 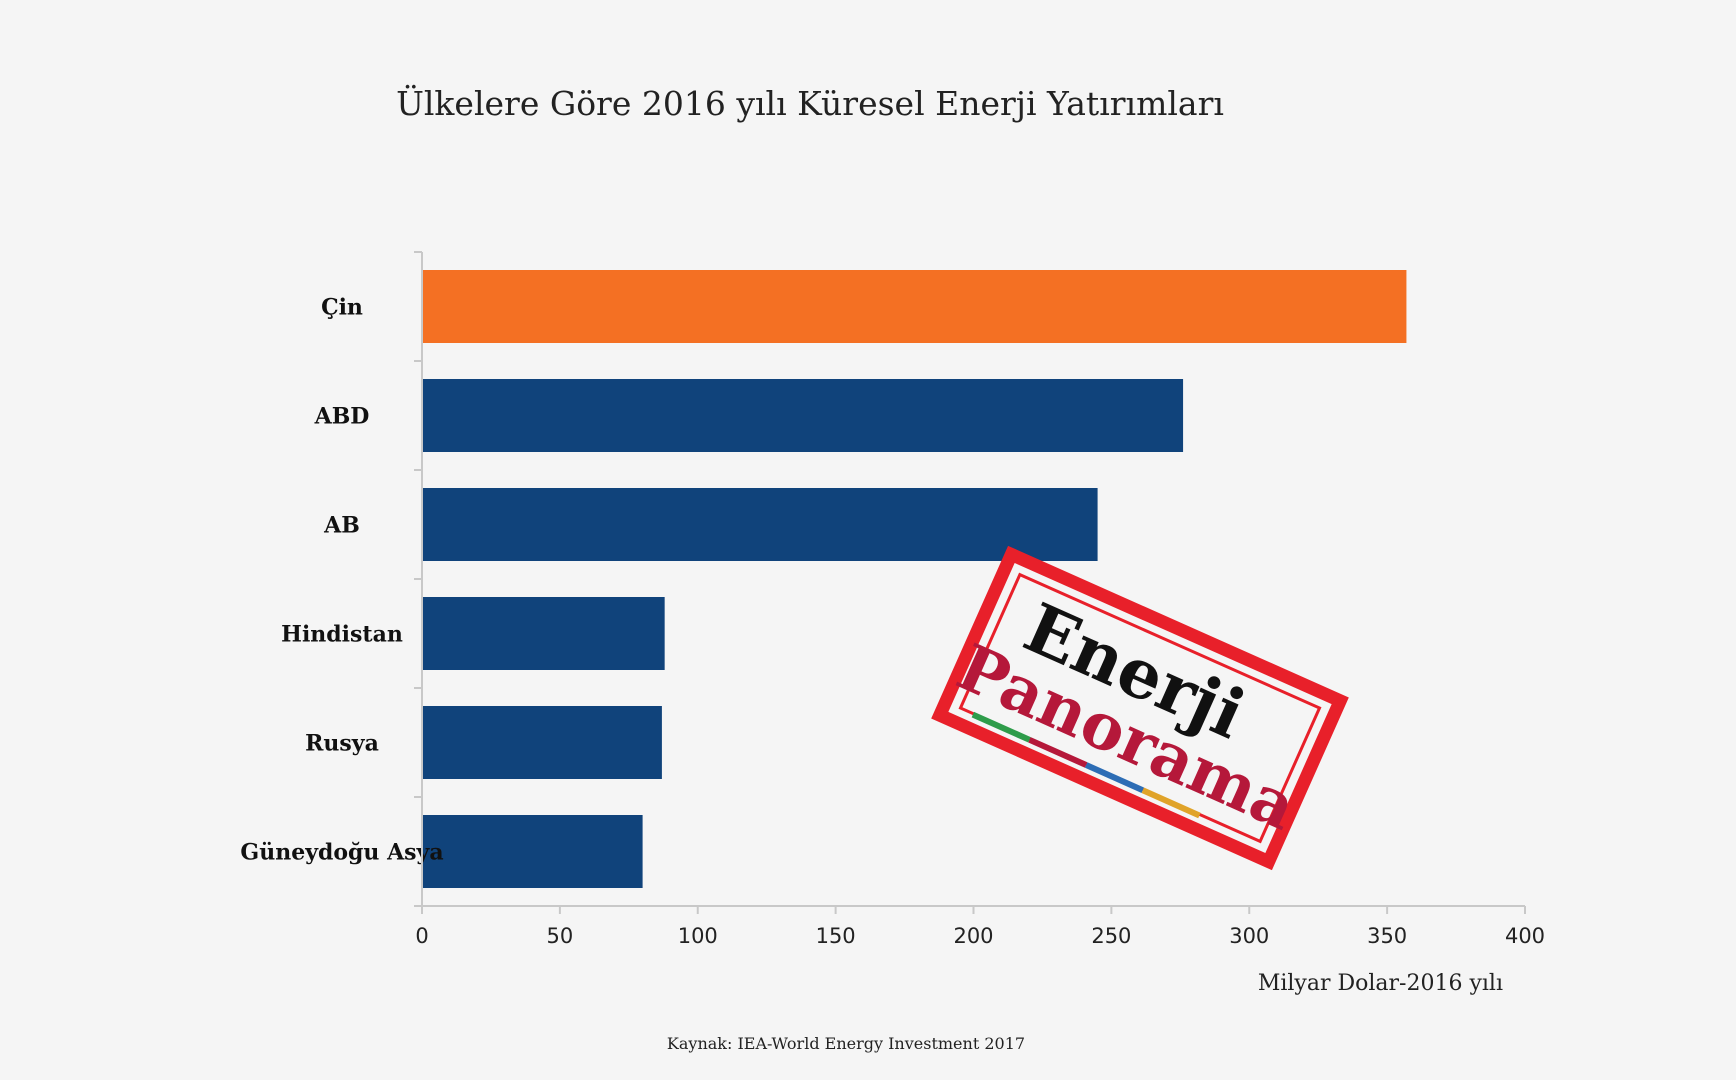 What do you see at coordinates (1525, 936) in the screenshot?
I see `x-tick-label-8: 400` at bounding box center [1525, 936].